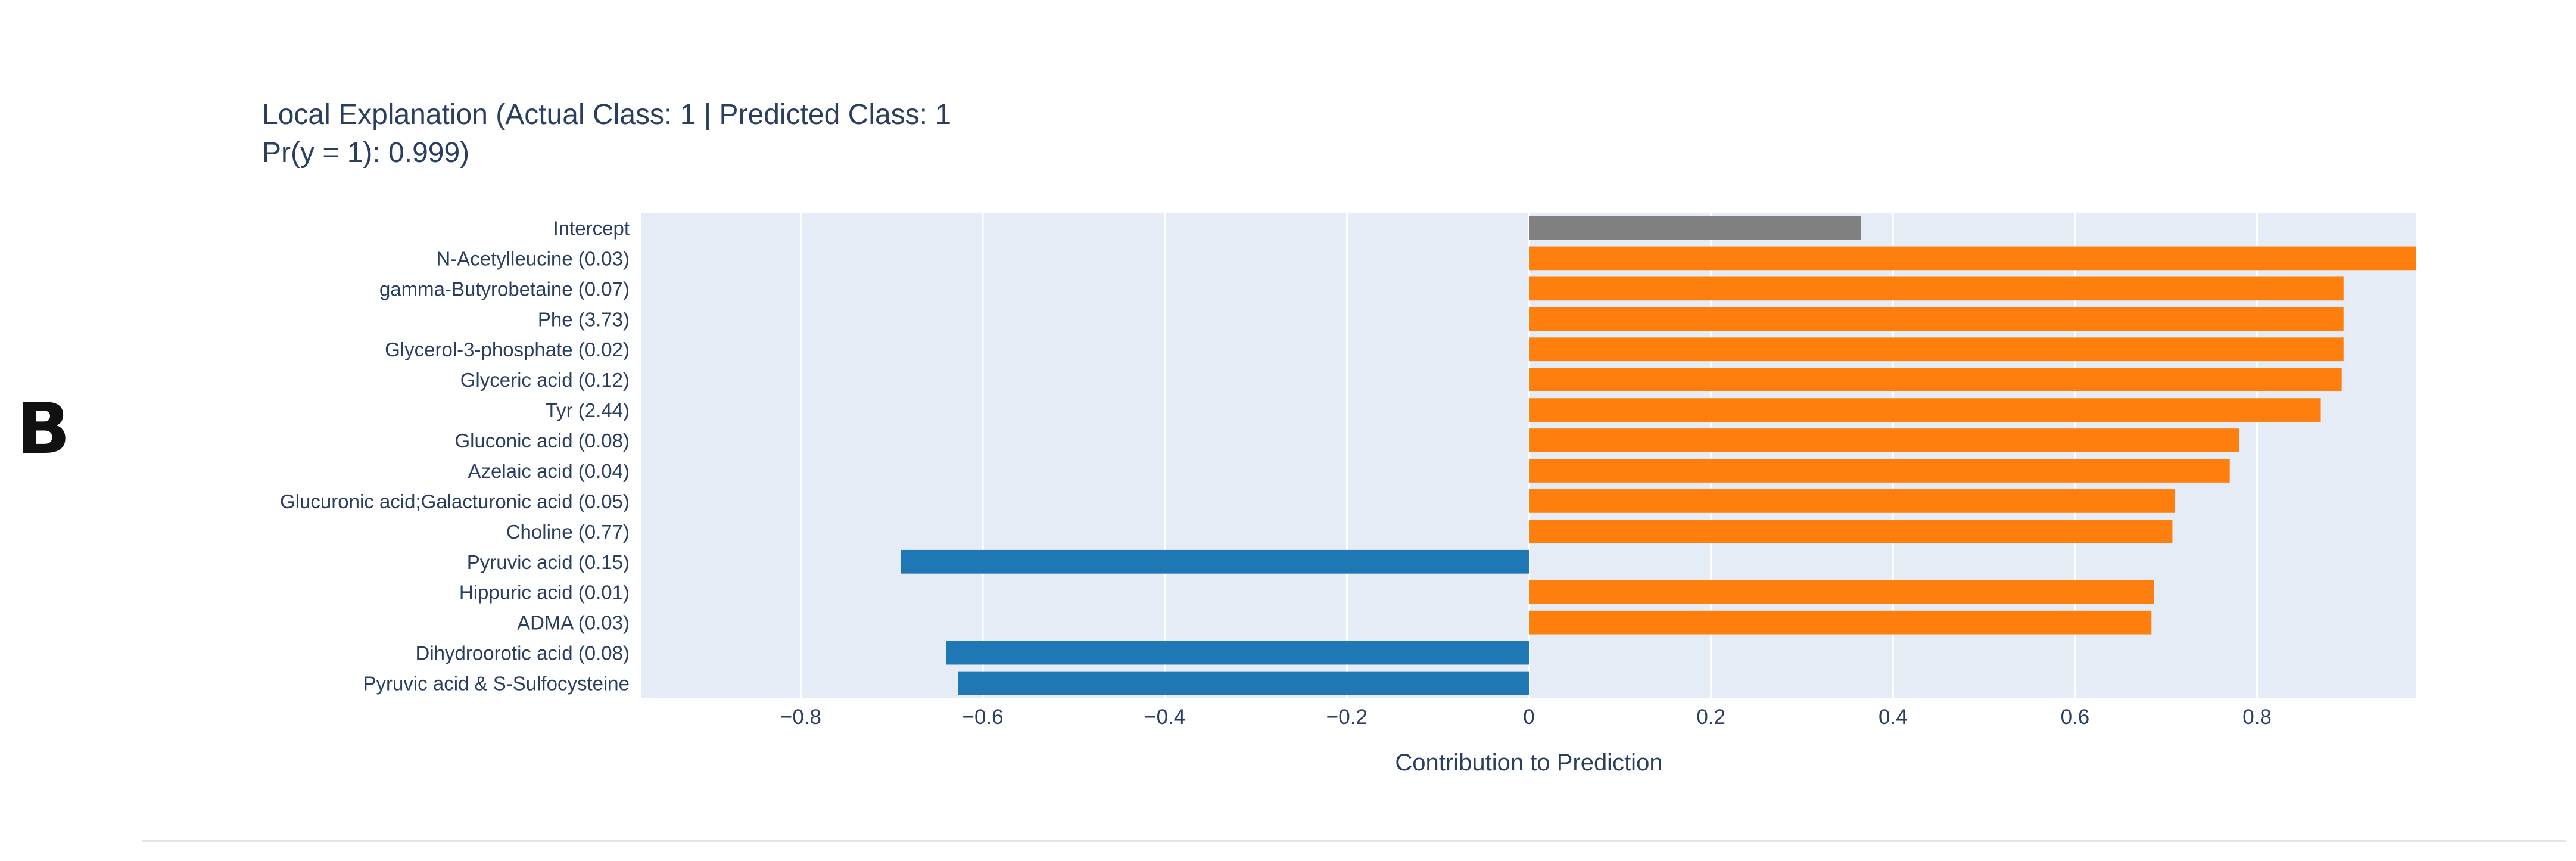 The image size is (2576, 861). What do you see at coordinates (1347, 717) in the screenshot?
I see `x-tick-label: −0.2` at bounding box center [1347, 717].